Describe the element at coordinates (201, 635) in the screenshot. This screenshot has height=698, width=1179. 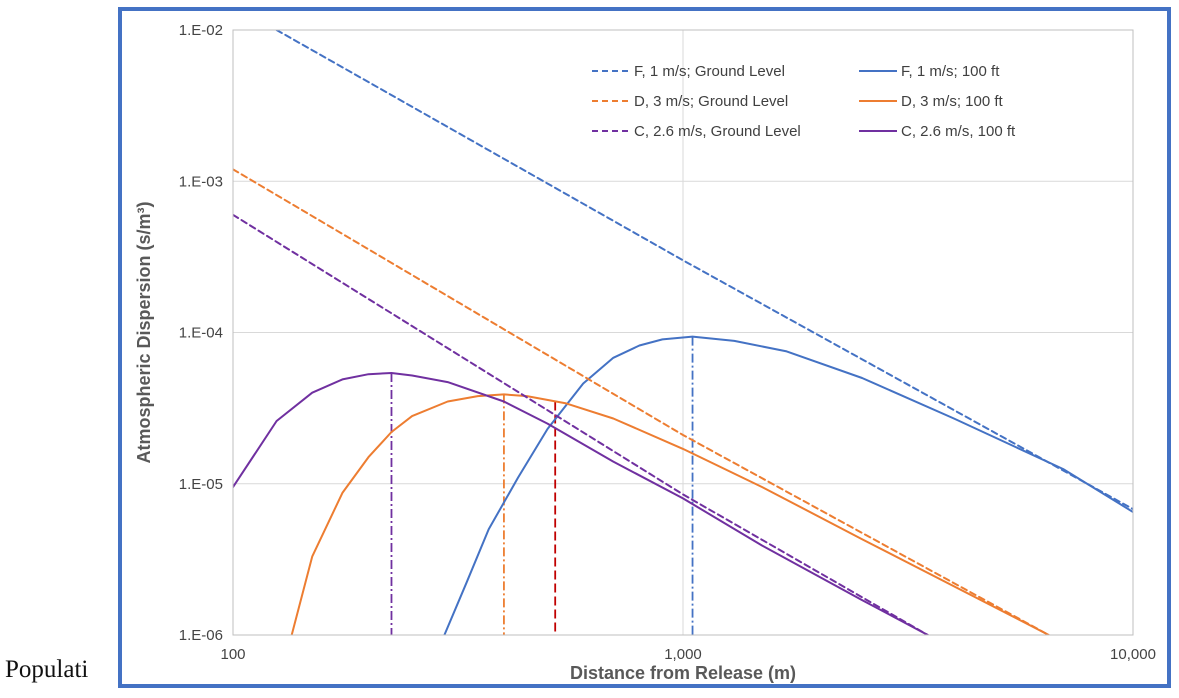
I see `y-tick-label: 1.E-06` at that location.